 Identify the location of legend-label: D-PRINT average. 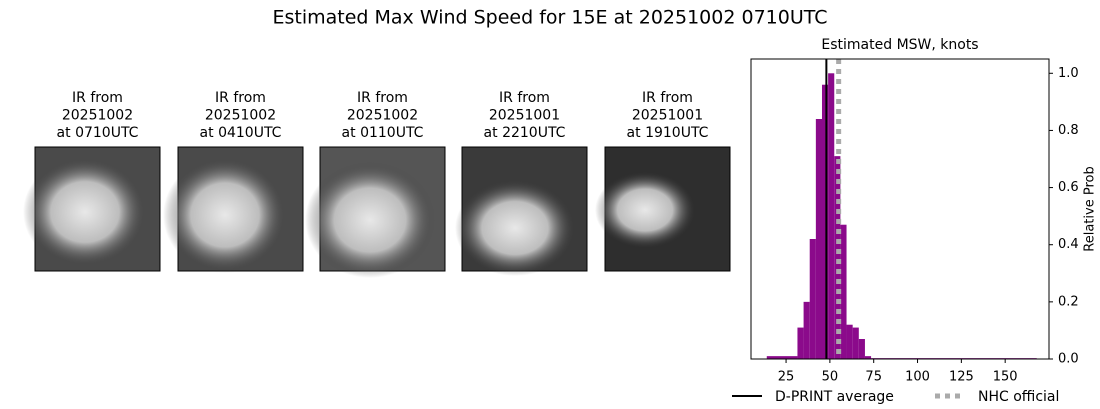
(834, 397).